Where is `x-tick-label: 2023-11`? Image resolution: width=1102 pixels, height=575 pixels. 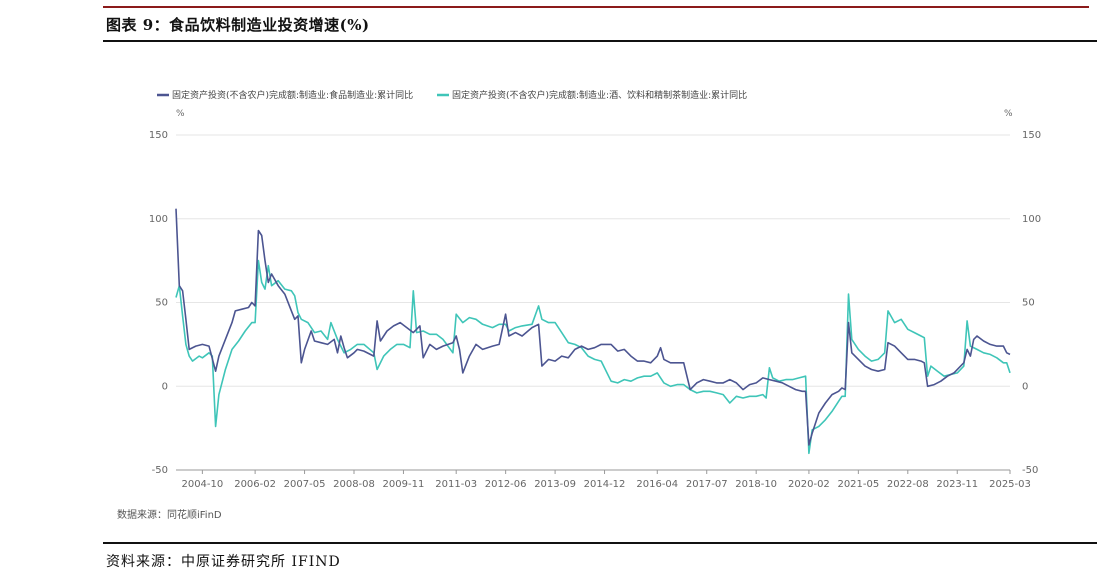
x-tick-label: 2023-11 is located at coordinates (957, 484).